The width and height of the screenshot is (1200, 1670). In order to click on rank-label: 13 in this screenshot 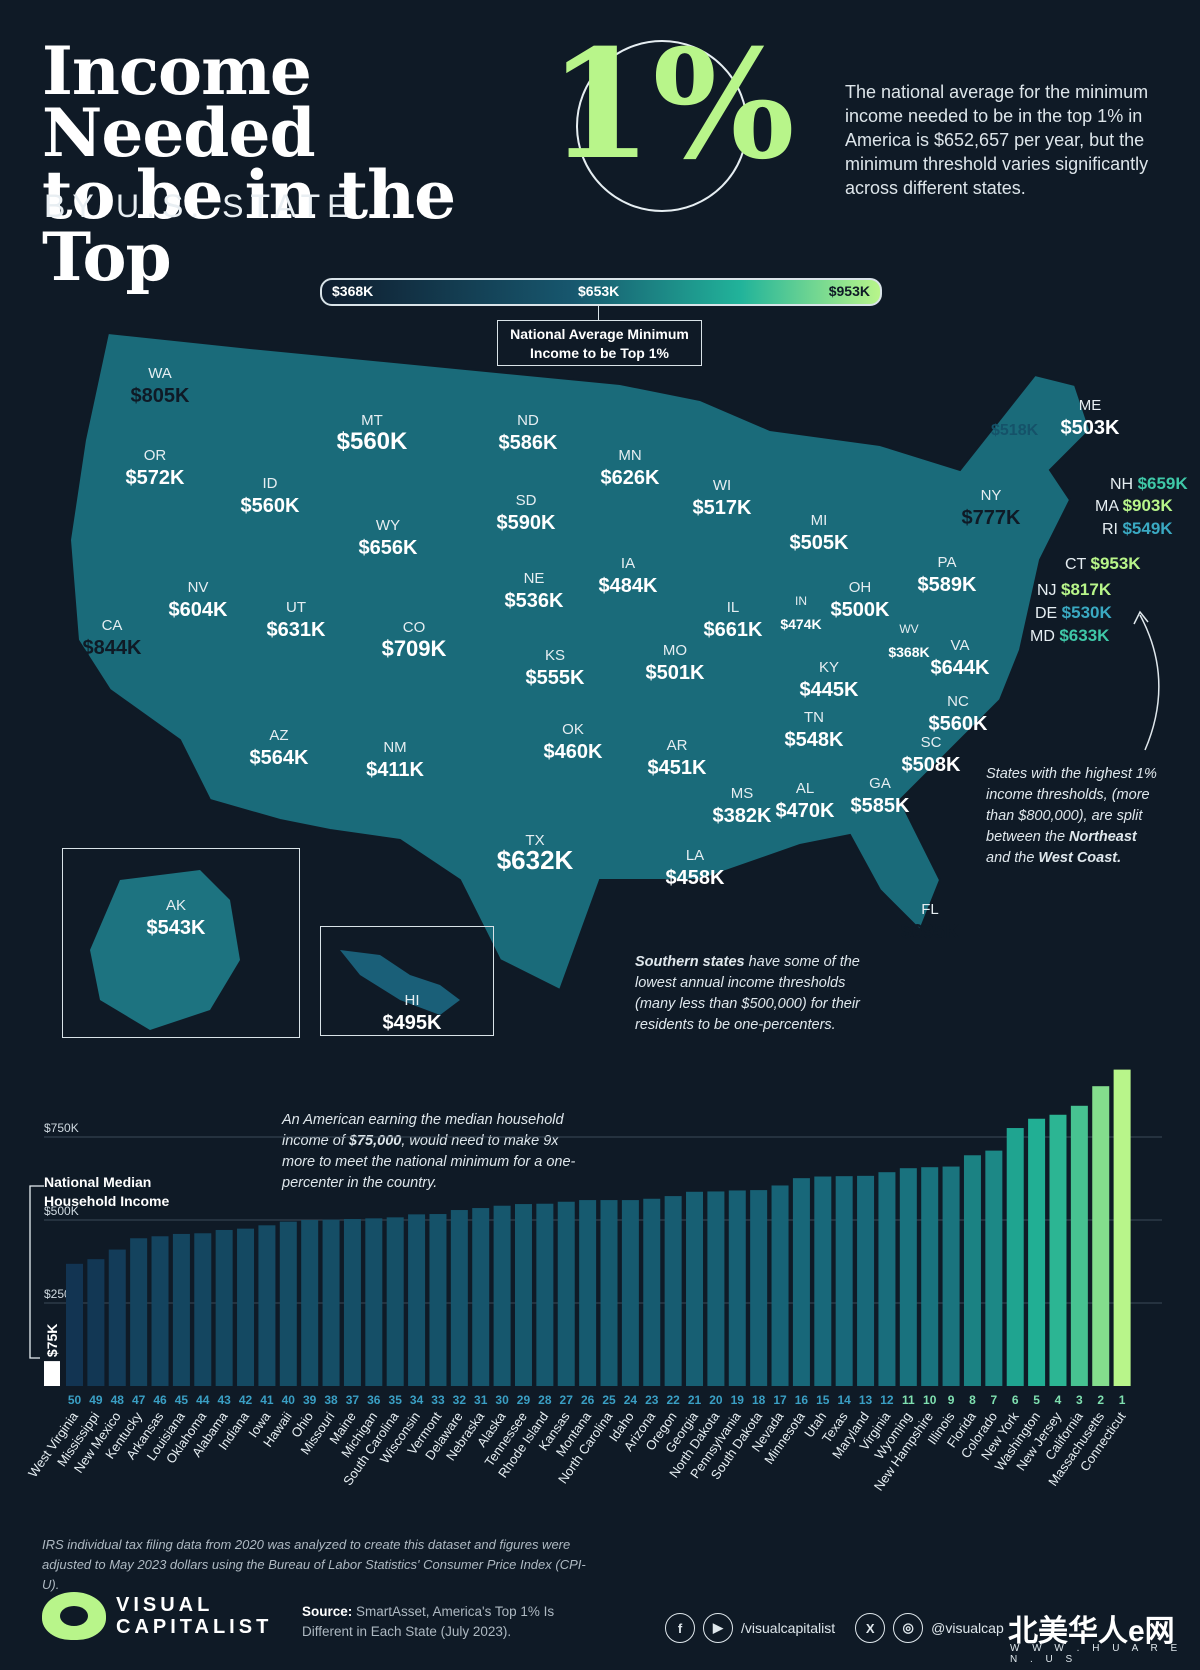, I will do `click(866, 1400)`.